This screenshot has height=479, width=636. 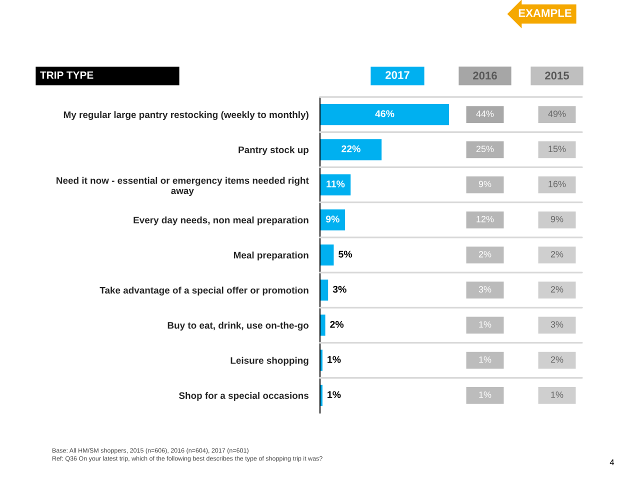 I want to click on data-label: 16%, so click(x=557, y=184).